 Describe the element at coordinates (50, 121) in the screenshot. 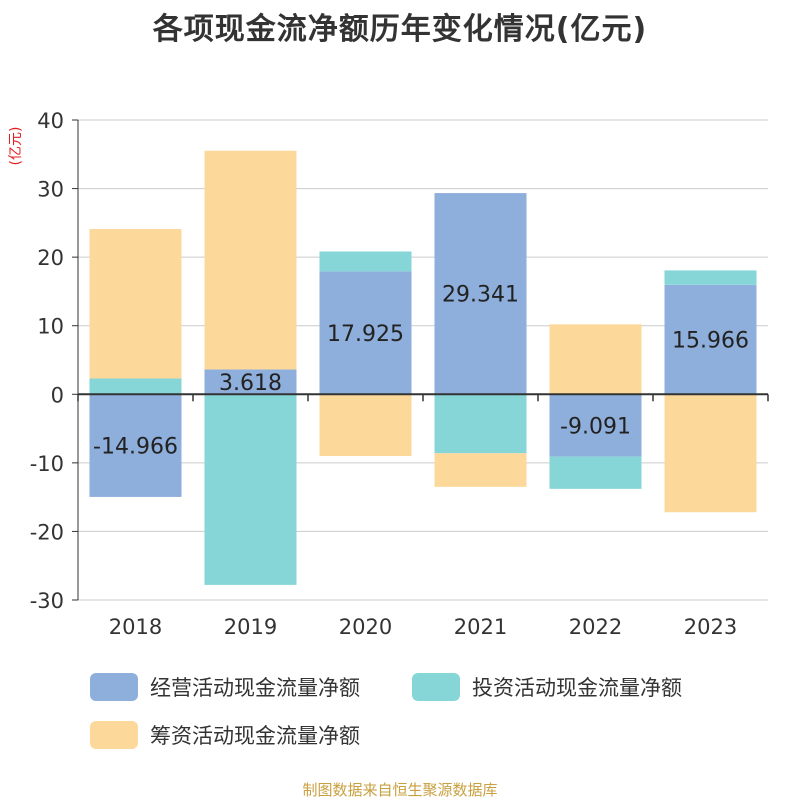

I see `y-tick-label: 40` at that location.